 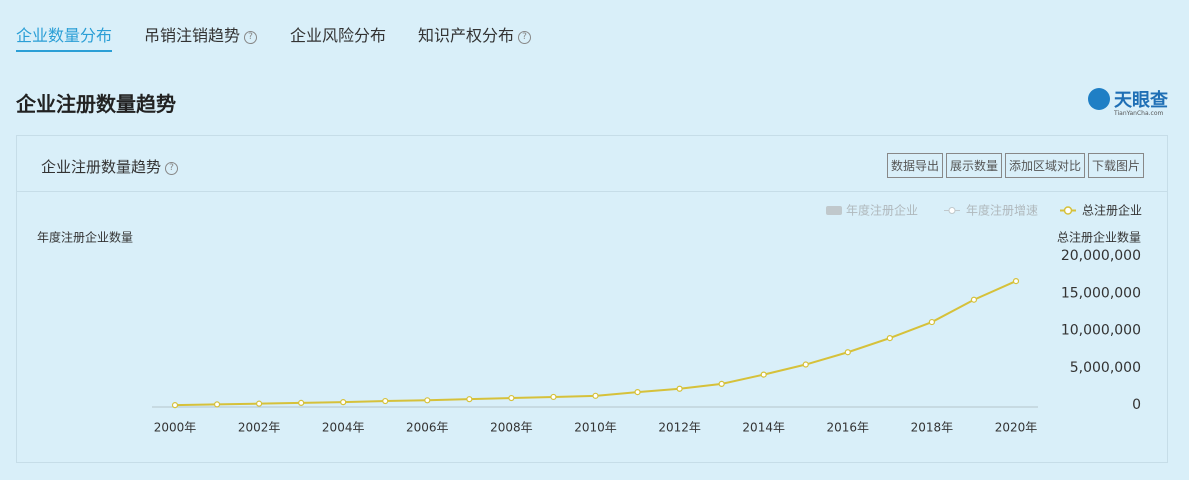 I want to click on x-tick-label: 2002年, so click(x=259, y=428).